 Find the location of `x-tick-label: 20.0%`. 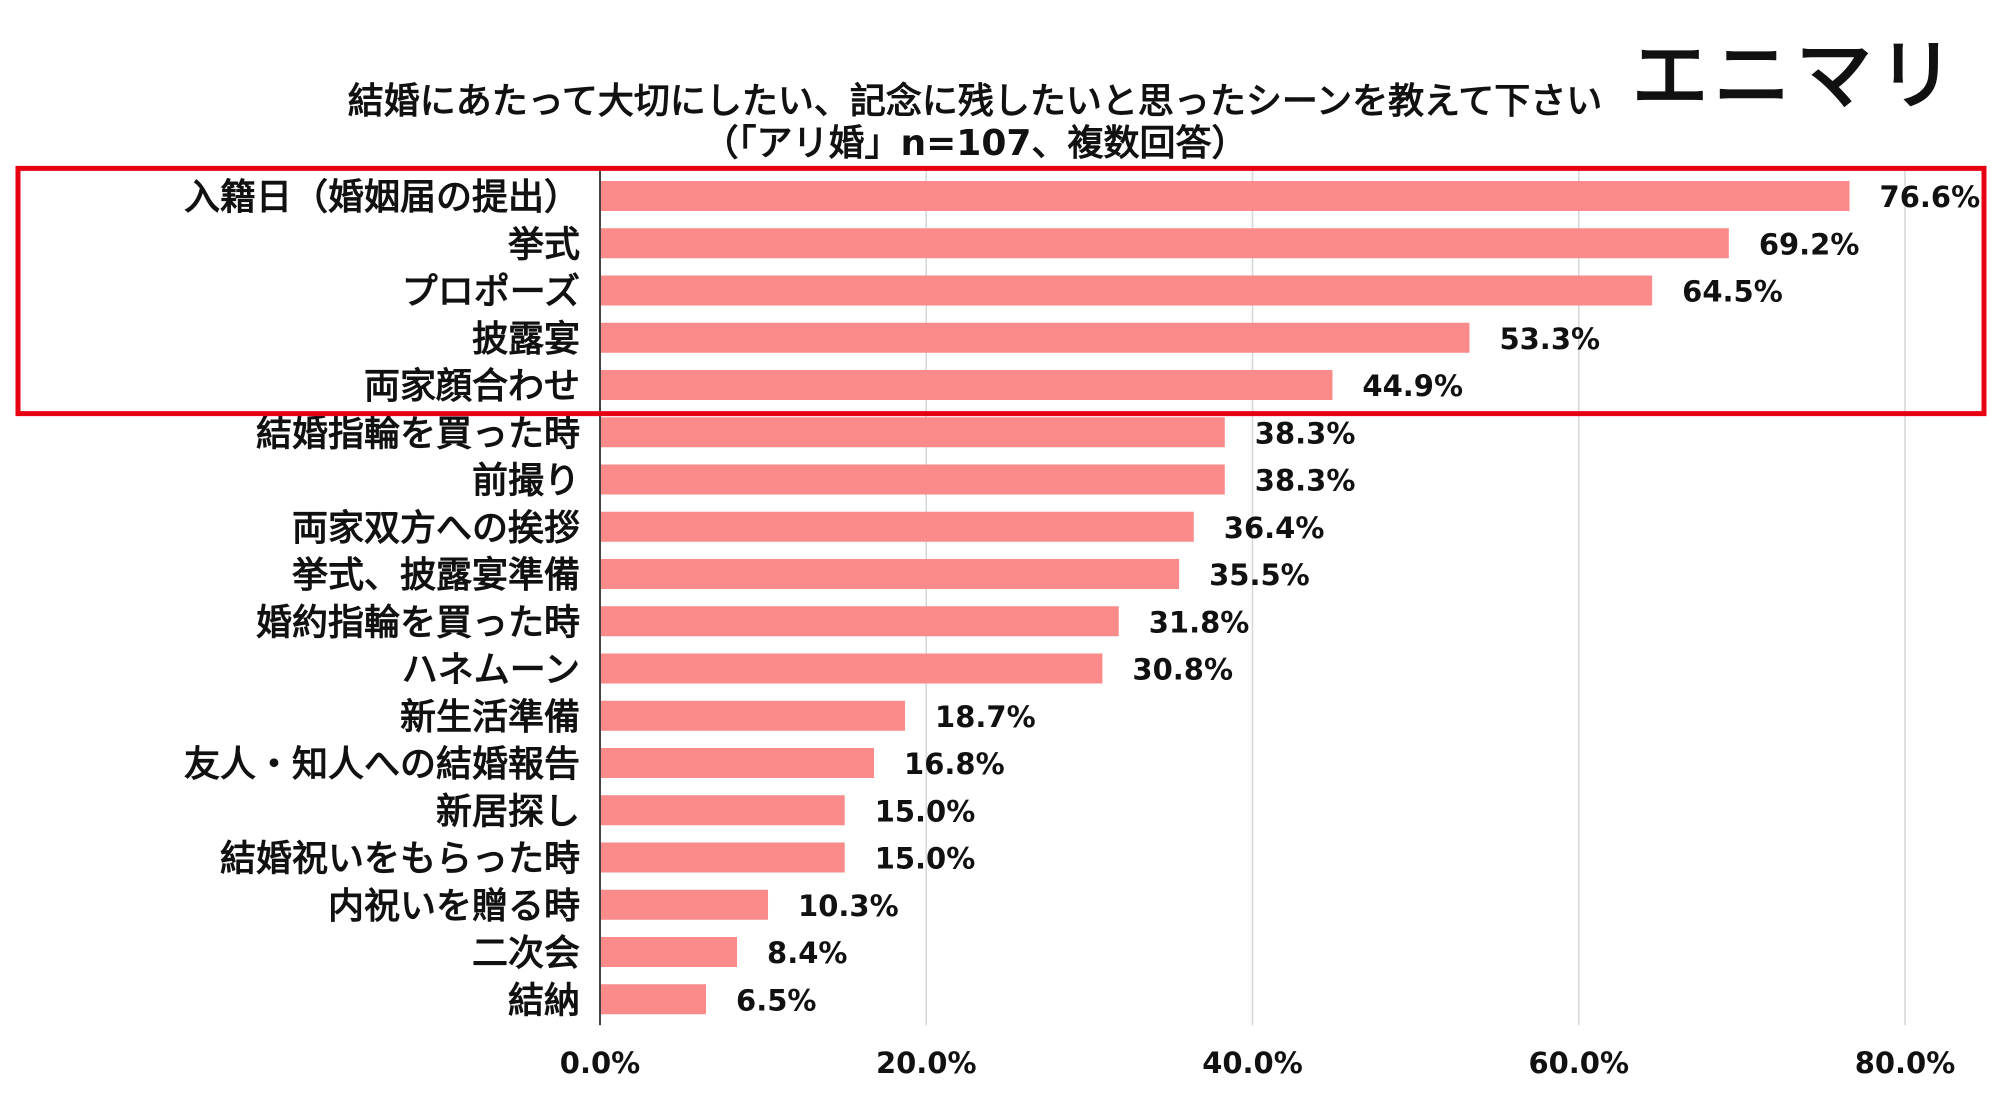

x-tick-label: 20.0% is located at coordinates (926, 1063).